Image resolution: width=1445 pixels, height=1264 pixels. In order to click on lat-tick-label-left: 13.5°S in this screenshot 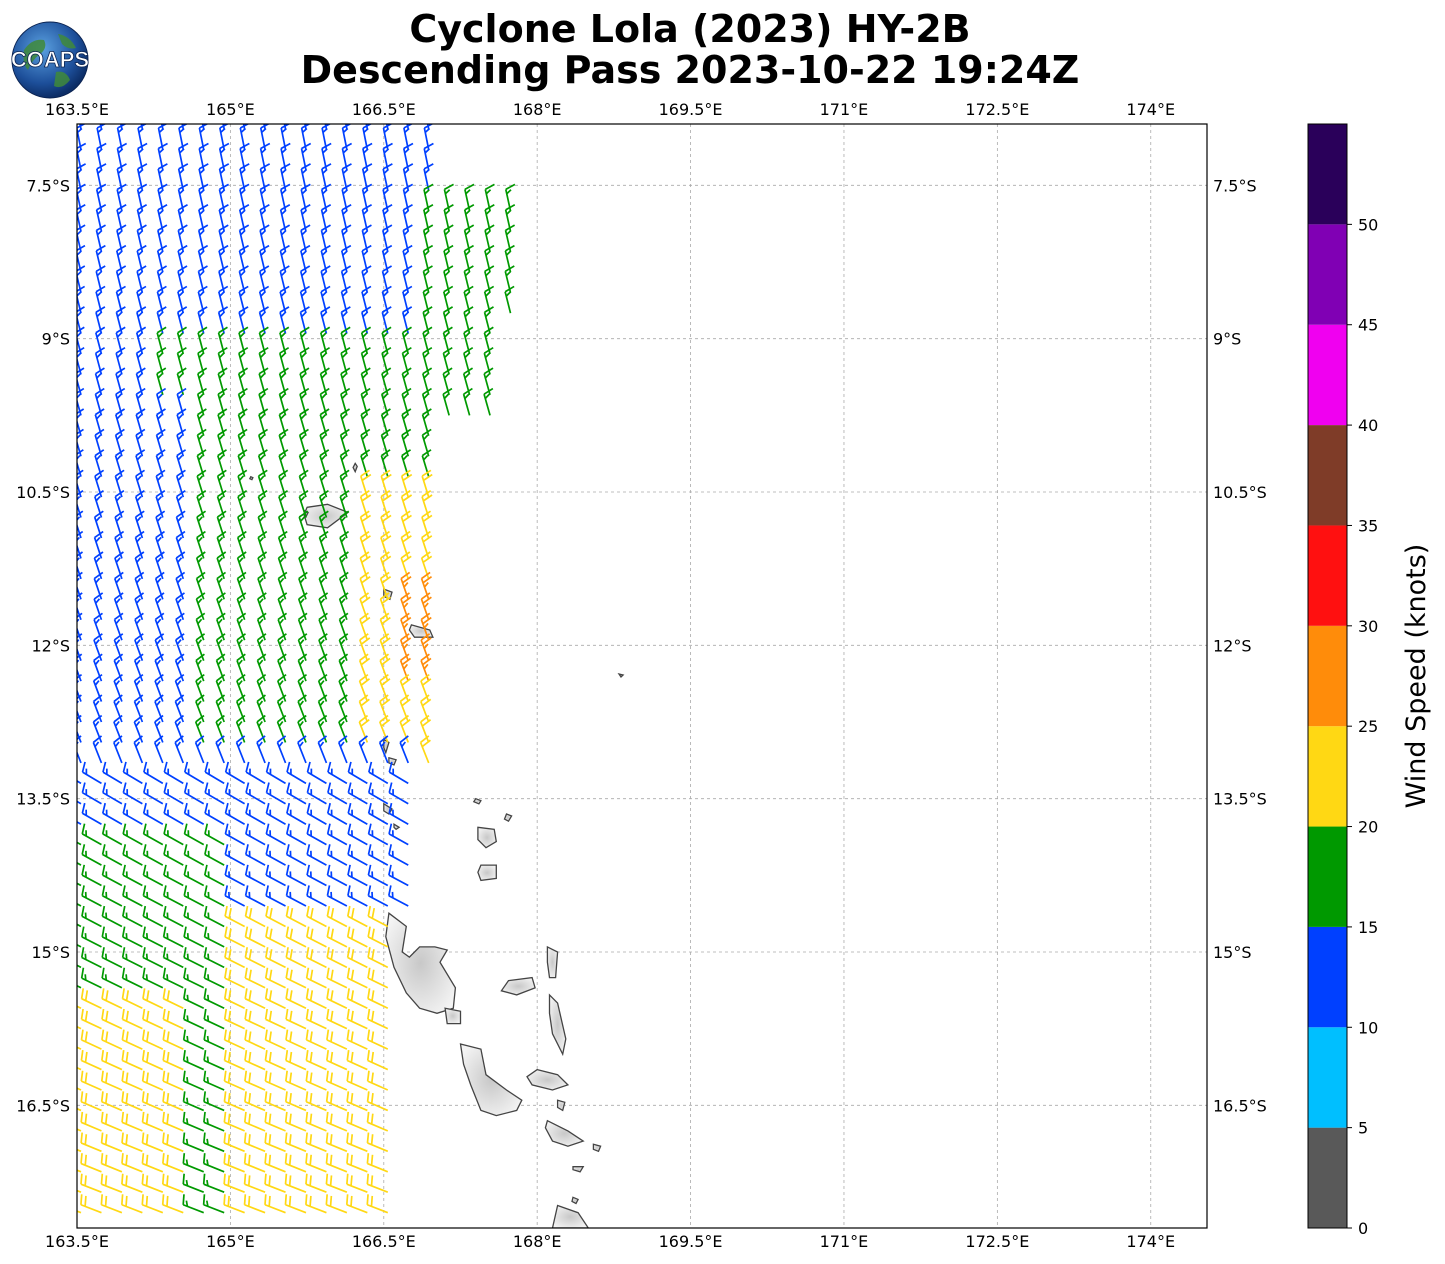, I will do `click(43, 799)`.